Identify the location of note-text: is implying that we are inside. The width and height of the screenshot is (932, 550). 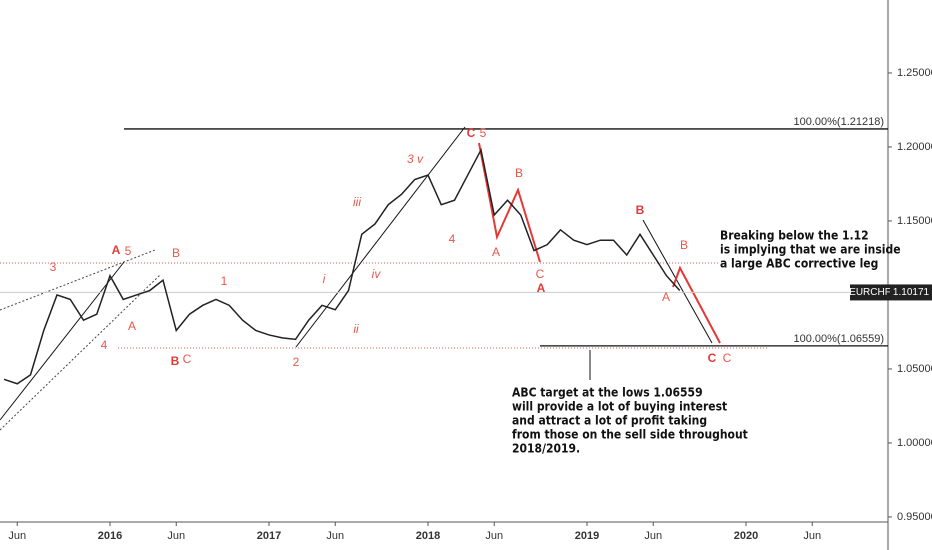
(810, 250).